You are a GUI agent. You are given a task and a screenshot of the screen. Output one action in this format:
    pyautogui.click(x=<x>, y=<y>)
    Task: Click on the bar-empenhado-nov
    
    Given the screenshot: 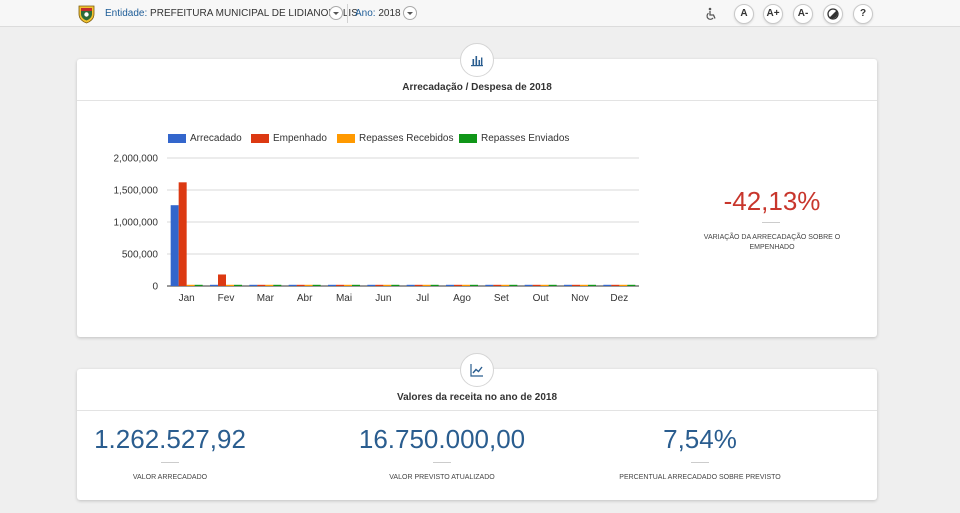 What is the action you would take?
    pyautogui.click(x=576, y=285)
    